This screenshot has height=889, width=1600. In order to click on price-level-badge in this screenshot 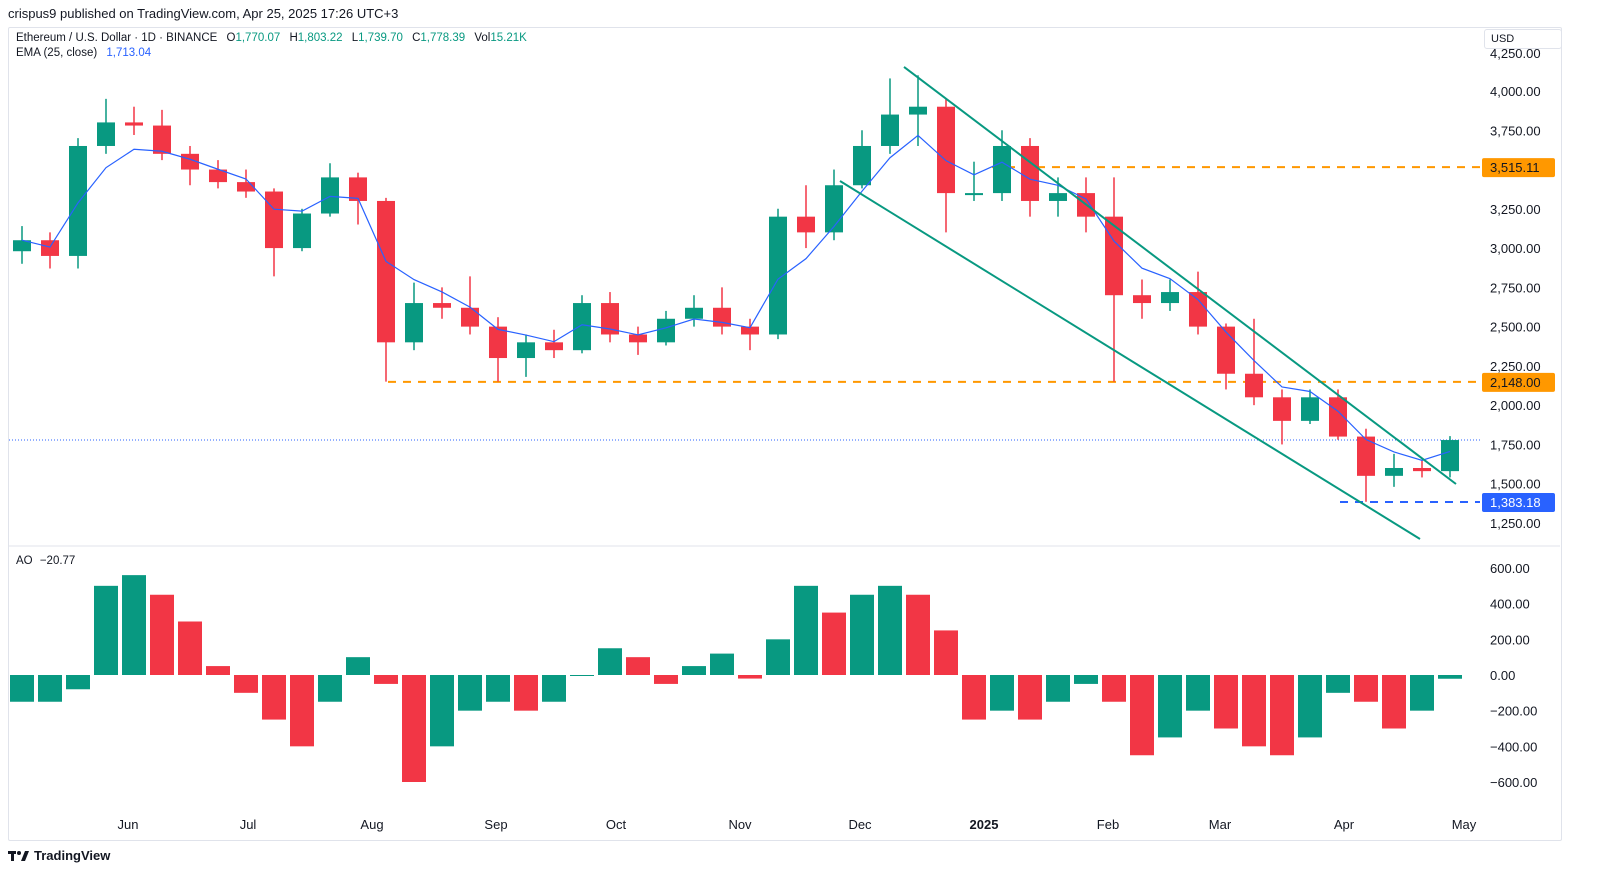, I will do `click(1518, 168)`.